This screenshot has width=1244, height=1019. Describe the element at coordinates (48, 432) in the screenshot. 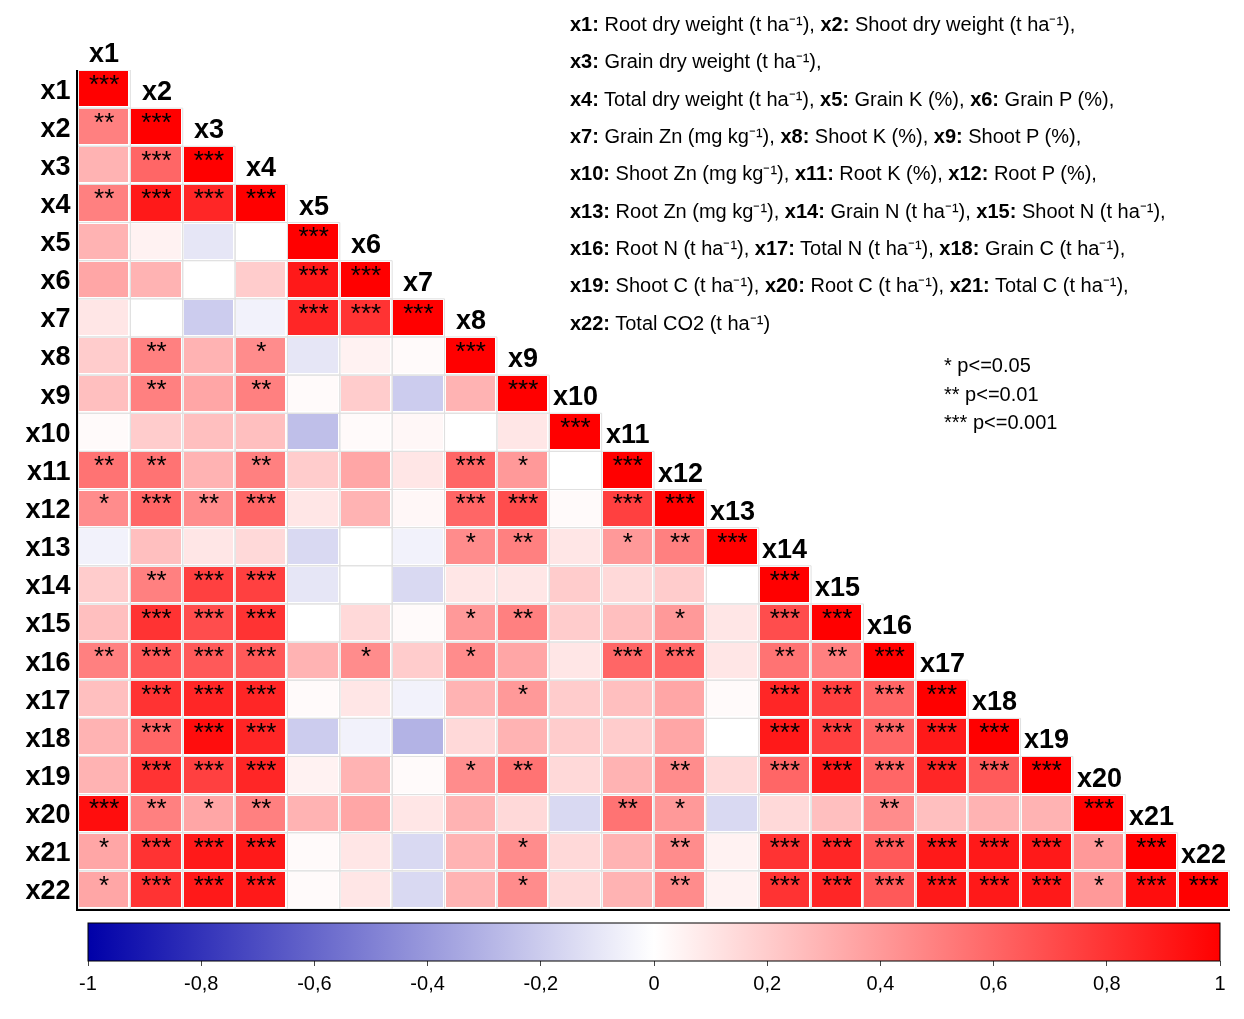

I see `y-tick-label: x10` at that location.